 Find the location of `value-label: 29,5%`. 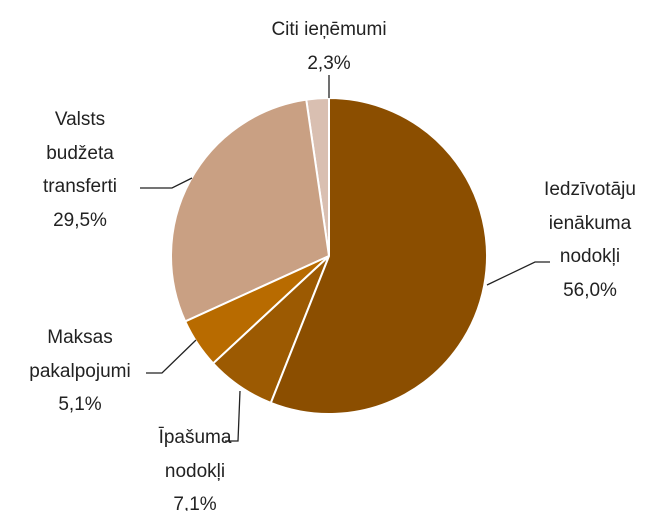

value-label: 29,5% is located at coordinates (80, 220).